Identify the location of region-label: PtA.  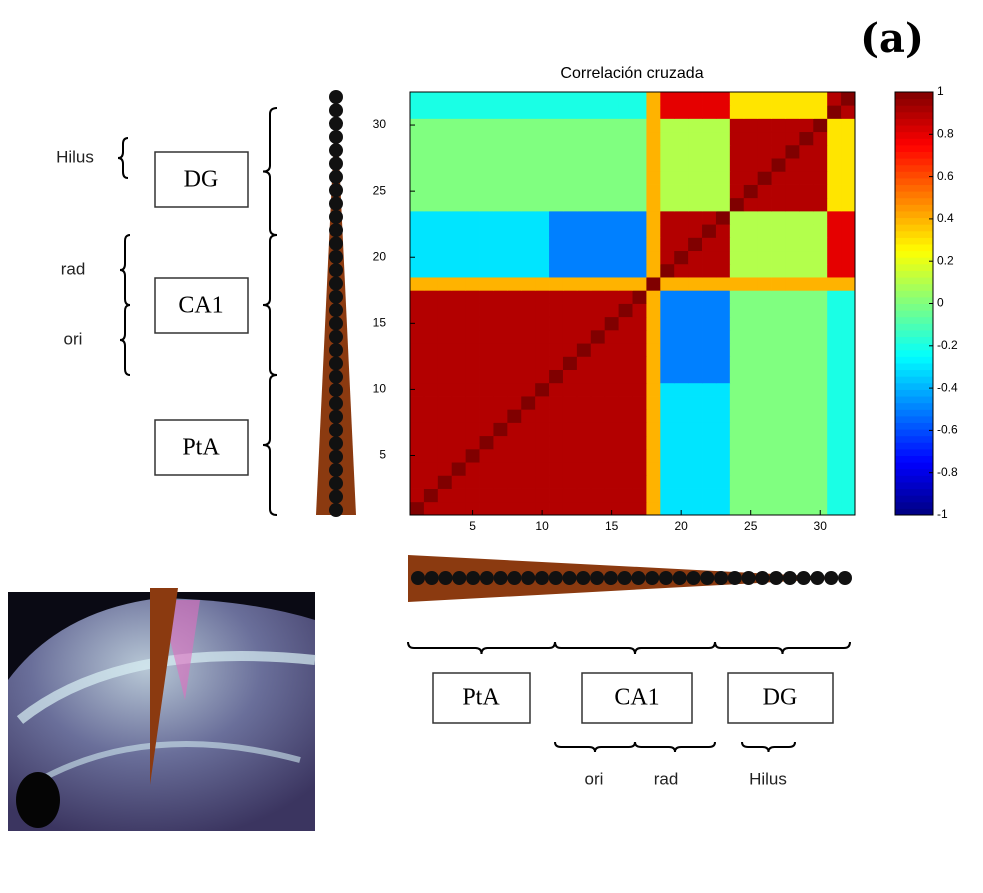
(481, 698).